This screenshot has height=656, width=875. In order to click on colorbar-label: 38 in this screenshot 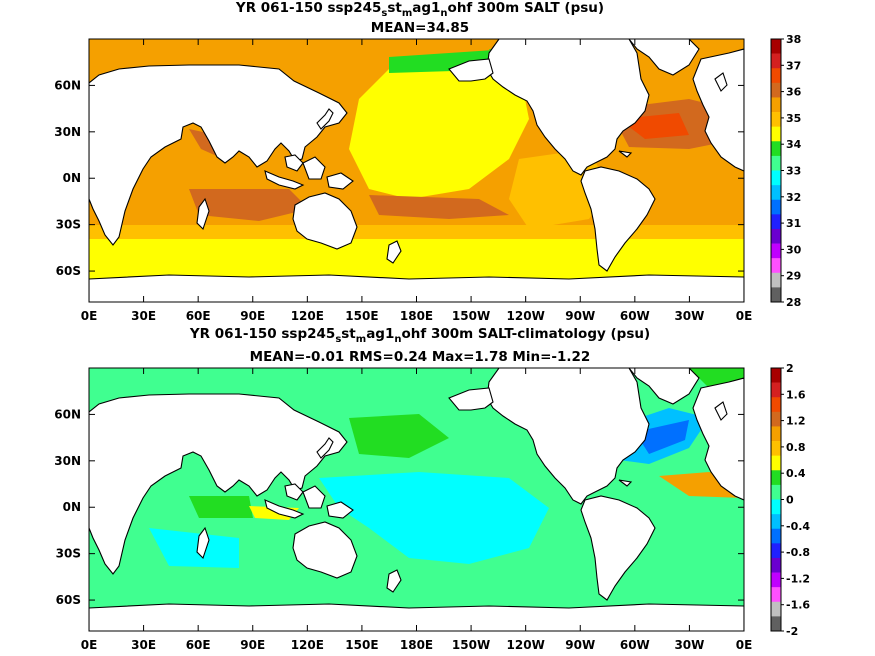, I will do `click(793, 39)`.